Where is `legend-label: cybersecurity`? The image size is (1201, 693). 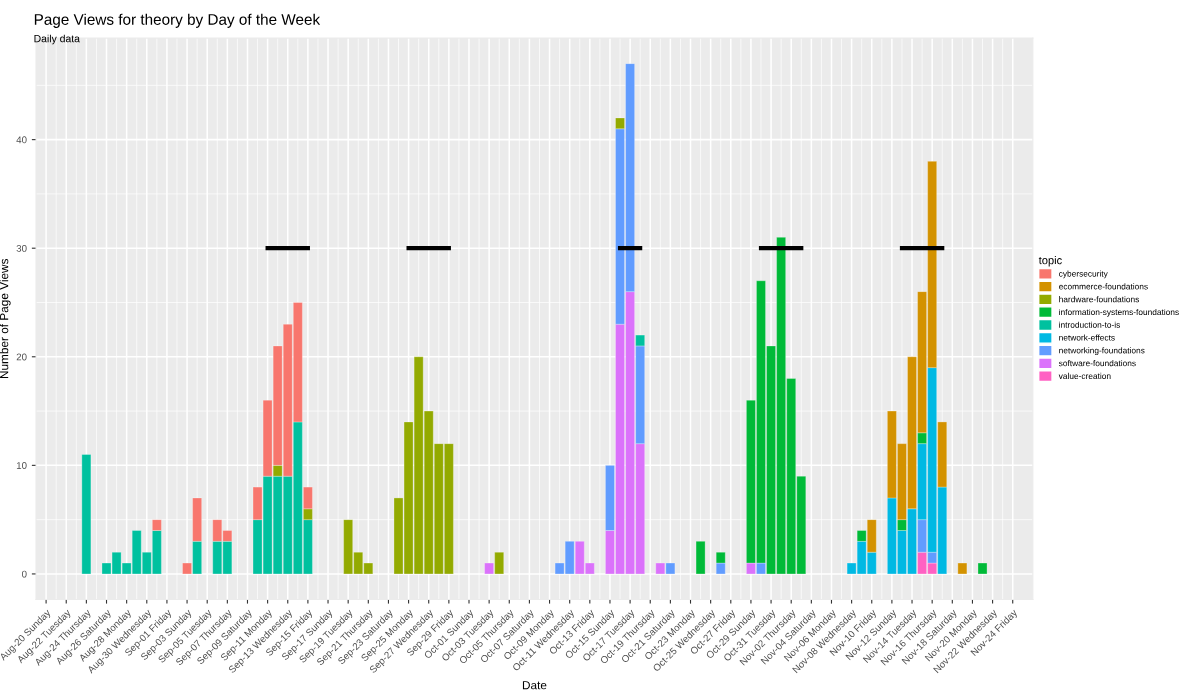
legend-label: cybersecurity is located at coordinates (1083, 274).